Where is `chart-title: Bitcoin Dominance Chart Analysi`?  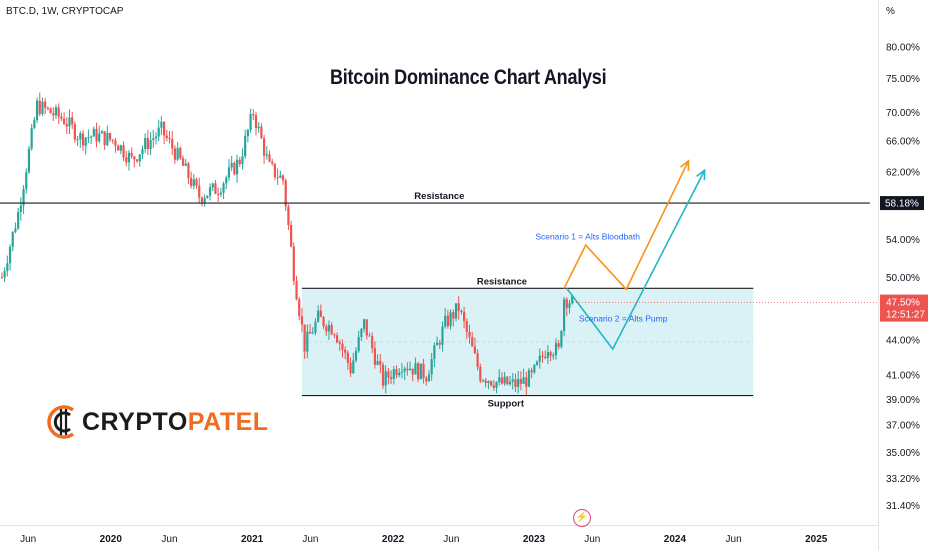
chart-title: Bitcoin Dominance Chart Analysi is located at coordinates (468, 77).